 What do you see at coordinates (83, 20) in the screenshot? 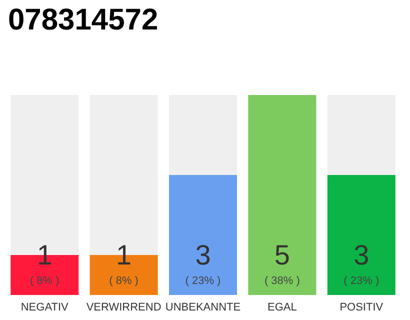
I see `chart-title: 078314572` at bounding box center [83, 20].